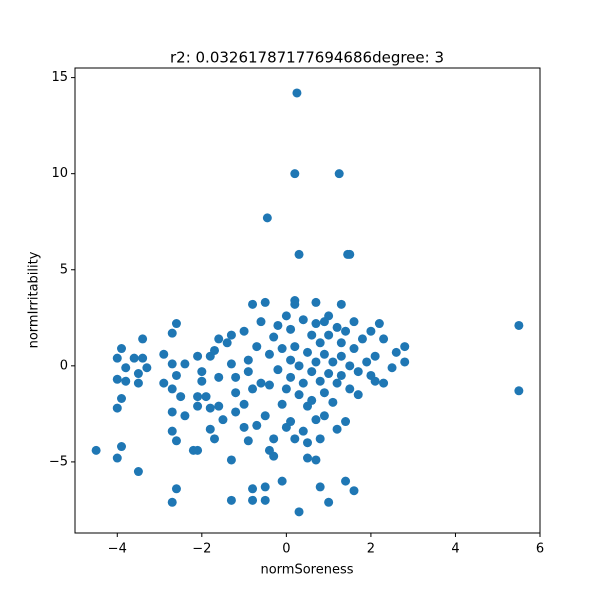  I want to click on x-tick-label: 6, so click(540, 549).